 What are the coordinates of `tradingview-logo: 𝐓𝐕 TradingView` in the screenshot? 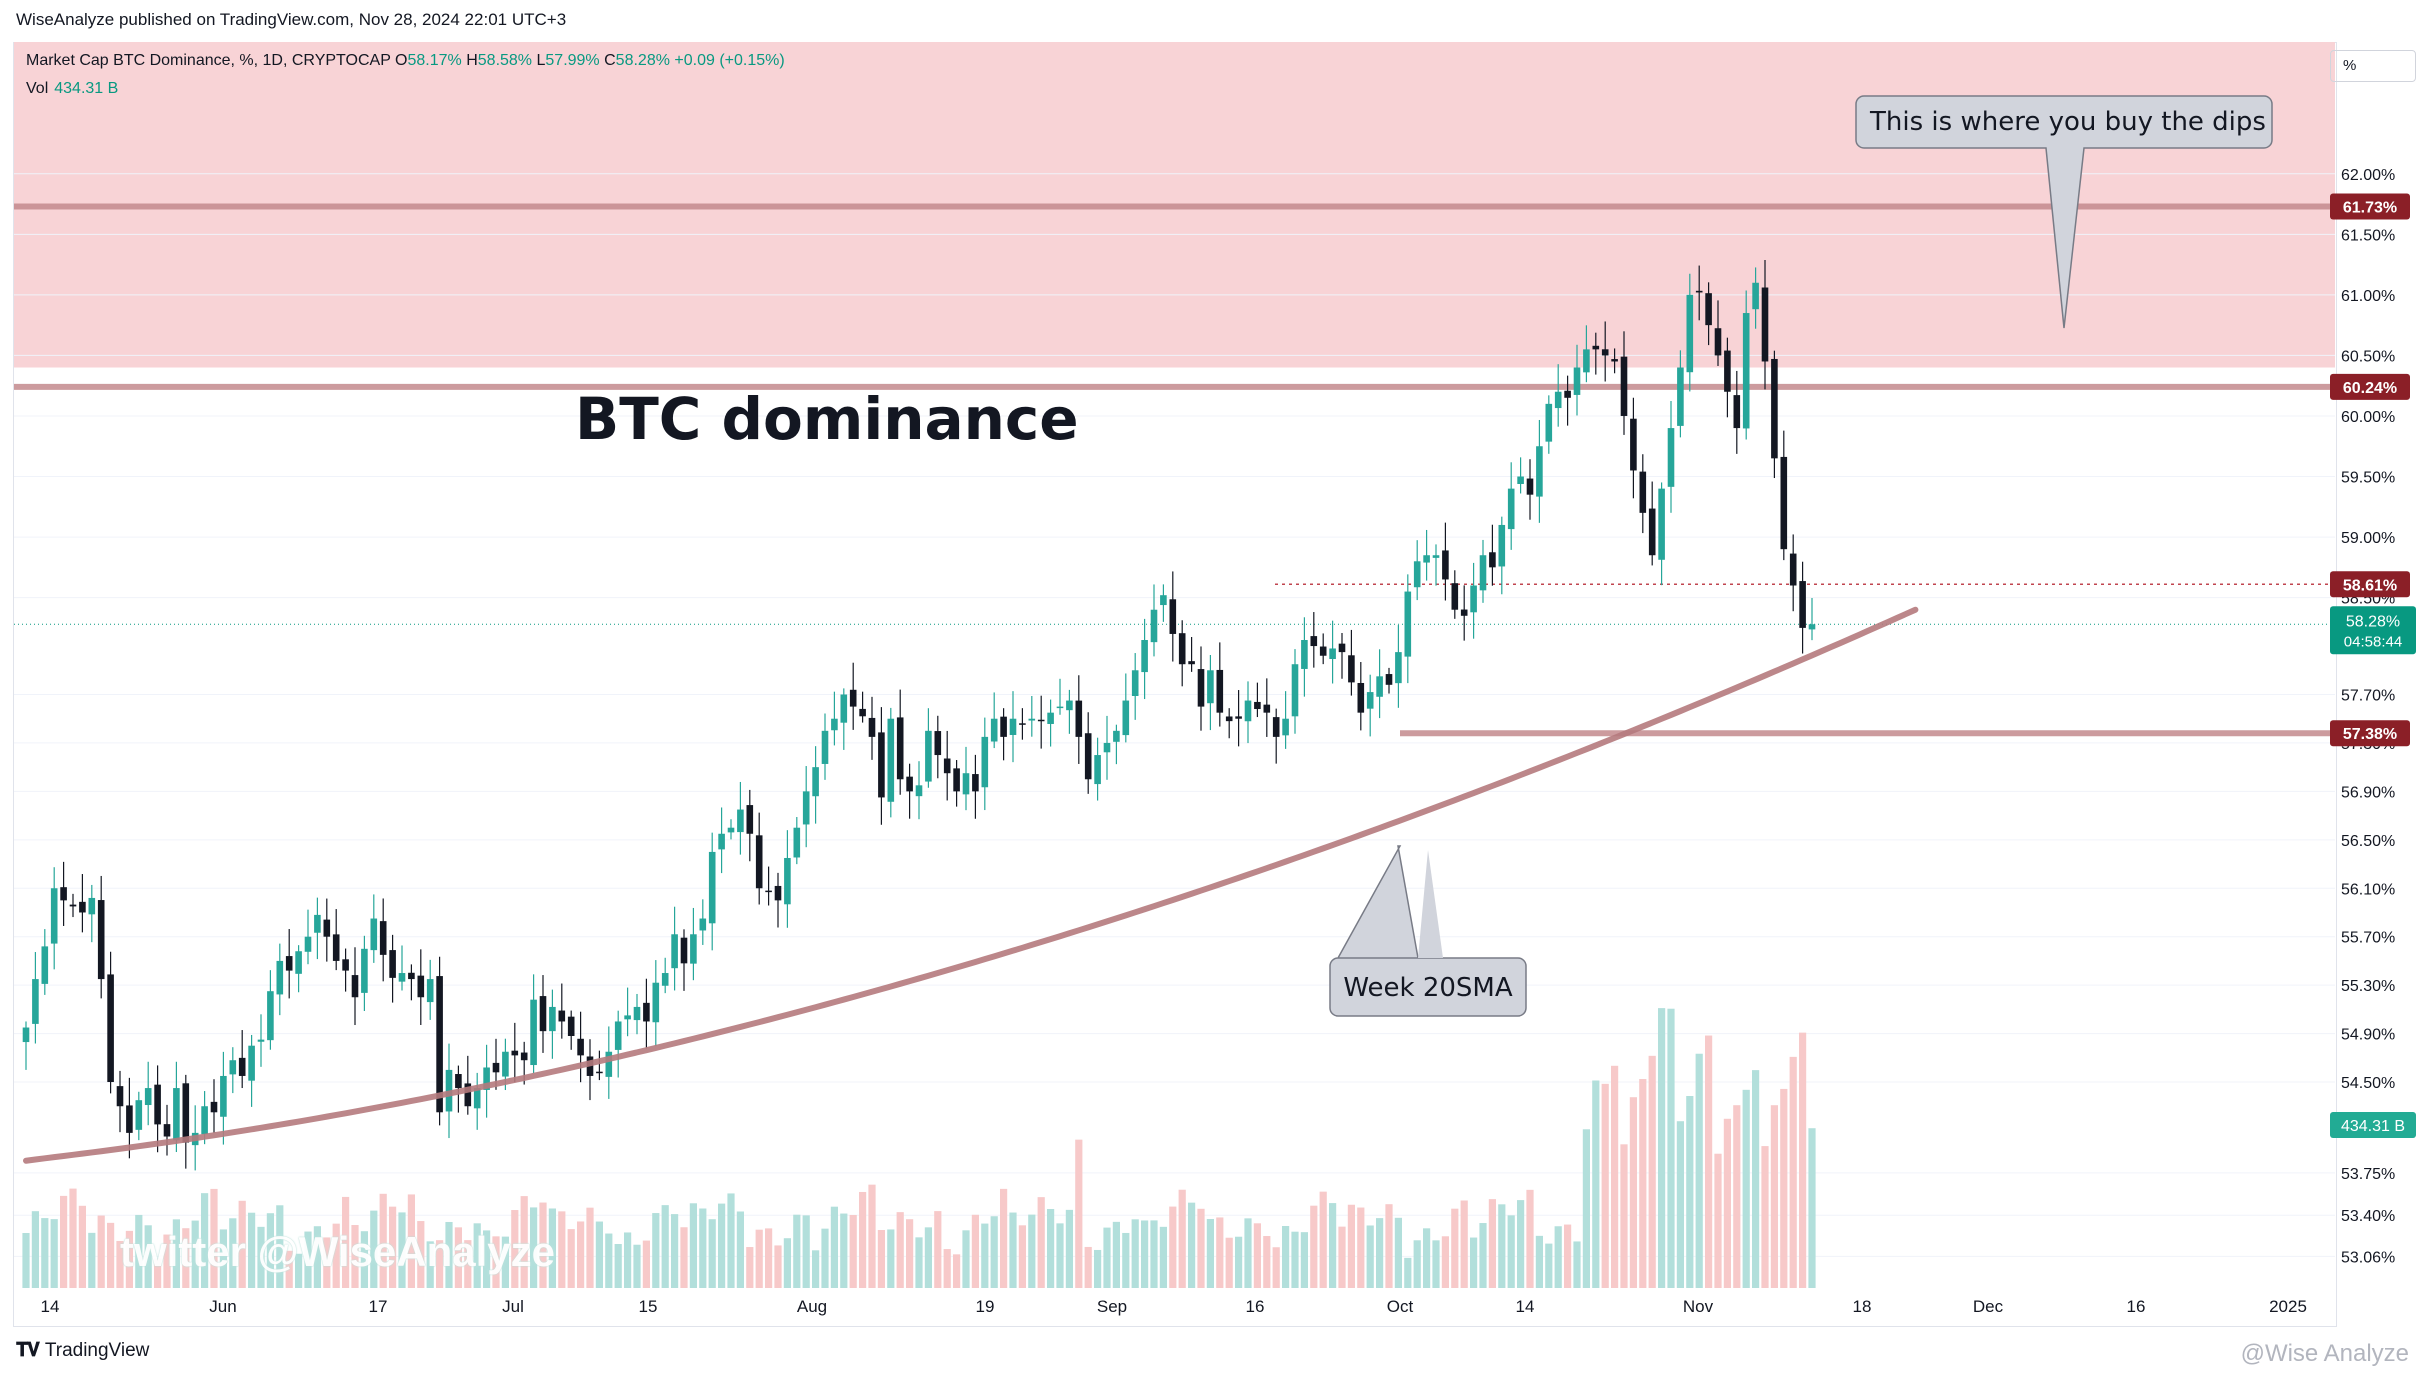 It's located at (82, 1351).